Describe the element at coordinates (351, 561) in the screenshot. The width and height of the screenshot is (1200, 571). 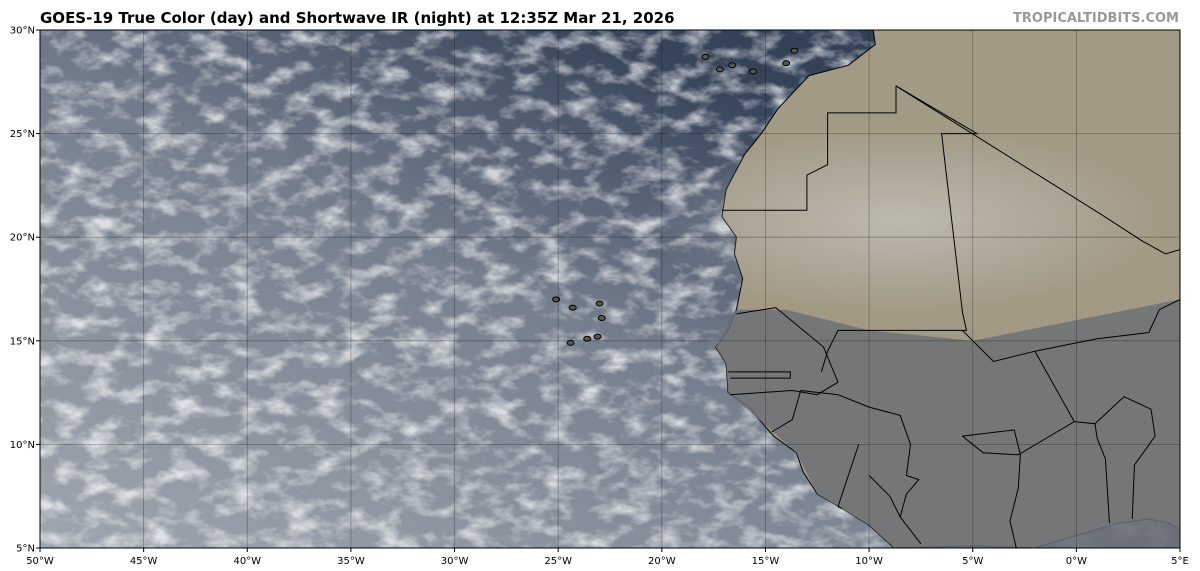
I see `lon-tick-label: 35°W` at that location.